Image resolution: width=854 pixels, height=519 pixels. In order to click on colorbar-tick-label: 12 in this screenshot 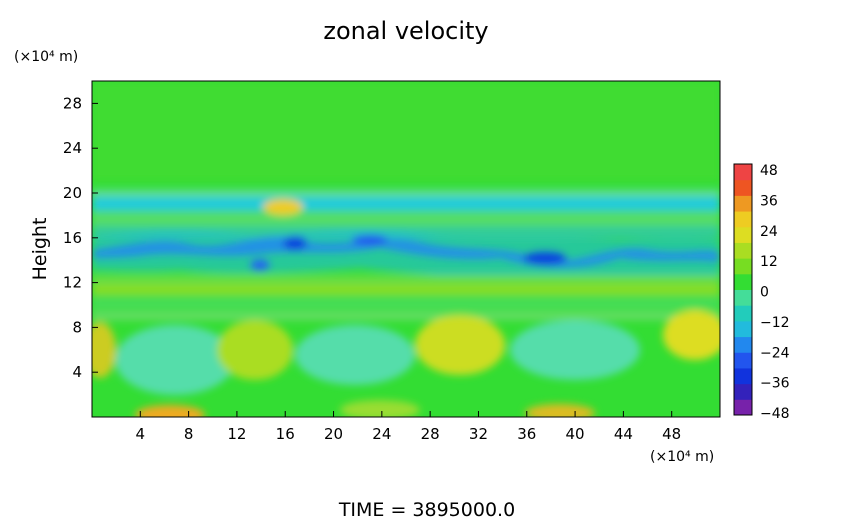, I will do `click(769, 262)`.